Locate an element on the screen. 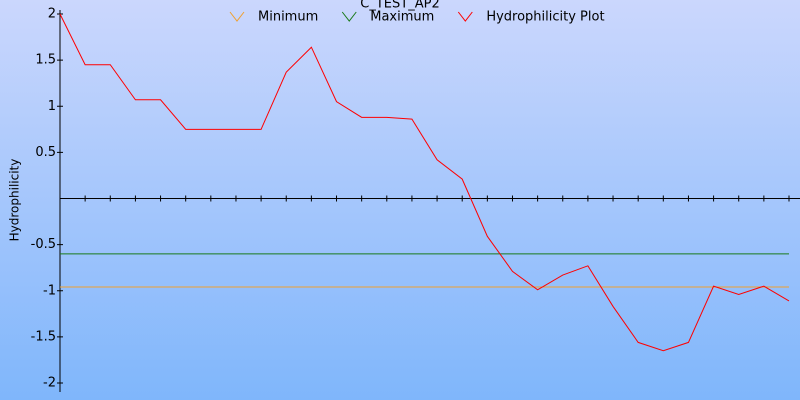 The image size is (800, 400). y-tick-label: -0.5 is located at coordinates (43, 244).